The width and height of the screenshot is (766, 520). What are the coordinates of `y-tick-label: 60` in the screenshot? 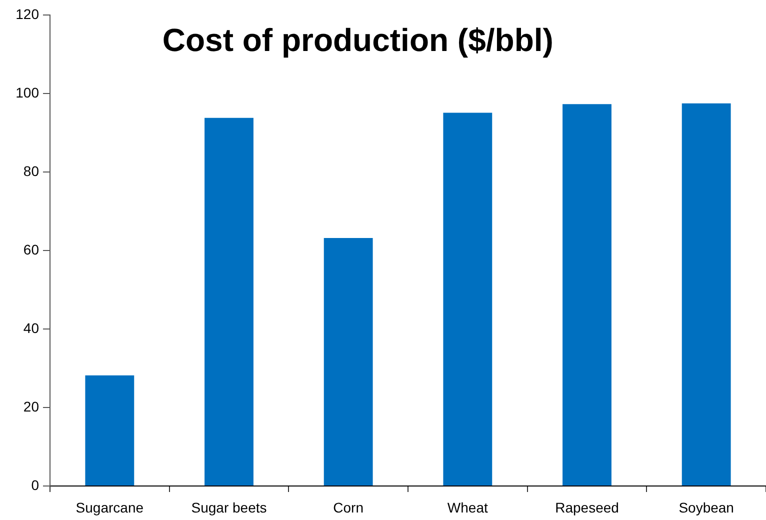 It's located at (31, 249).